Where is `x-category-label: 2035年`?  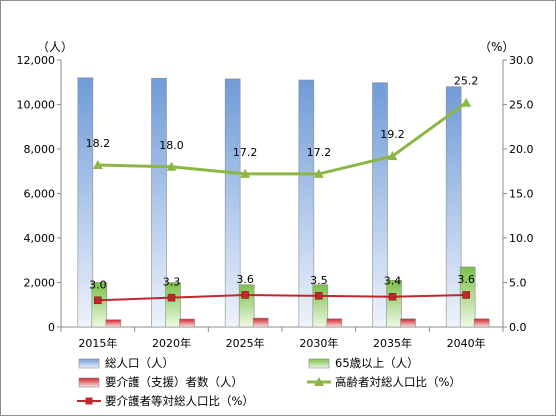
x-category-label: 2035年 is located at coordinates (392, 343).